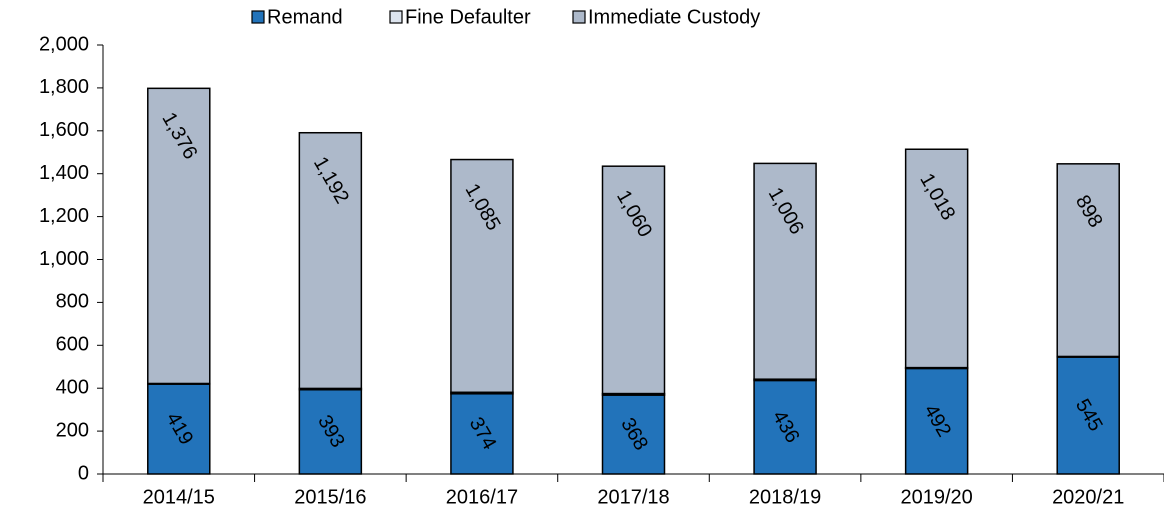 The width and height of the screenshot is (1164, 523). I want to click on y-tick-label: 2,000, so click(64, 44).